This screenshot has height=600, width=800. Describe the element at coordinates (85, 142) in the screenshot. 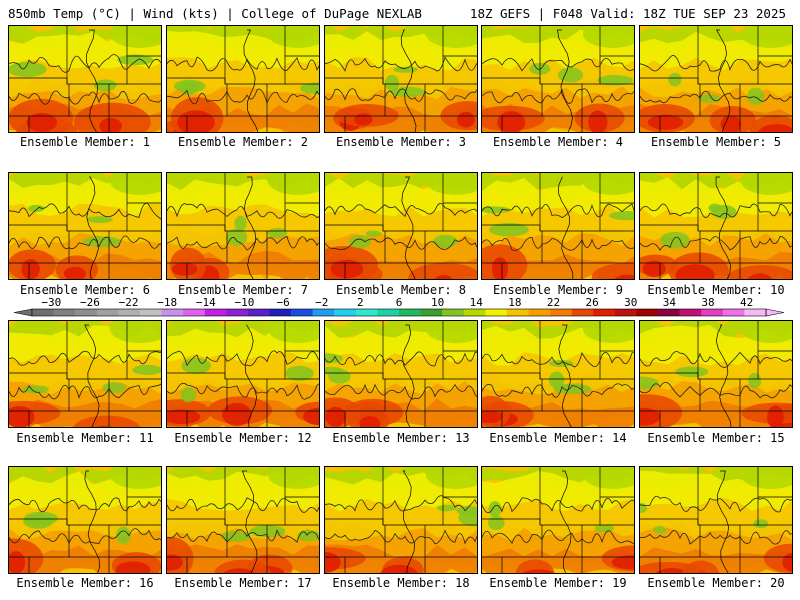

I see `member-label: Ensemble Member: 1` at that location.